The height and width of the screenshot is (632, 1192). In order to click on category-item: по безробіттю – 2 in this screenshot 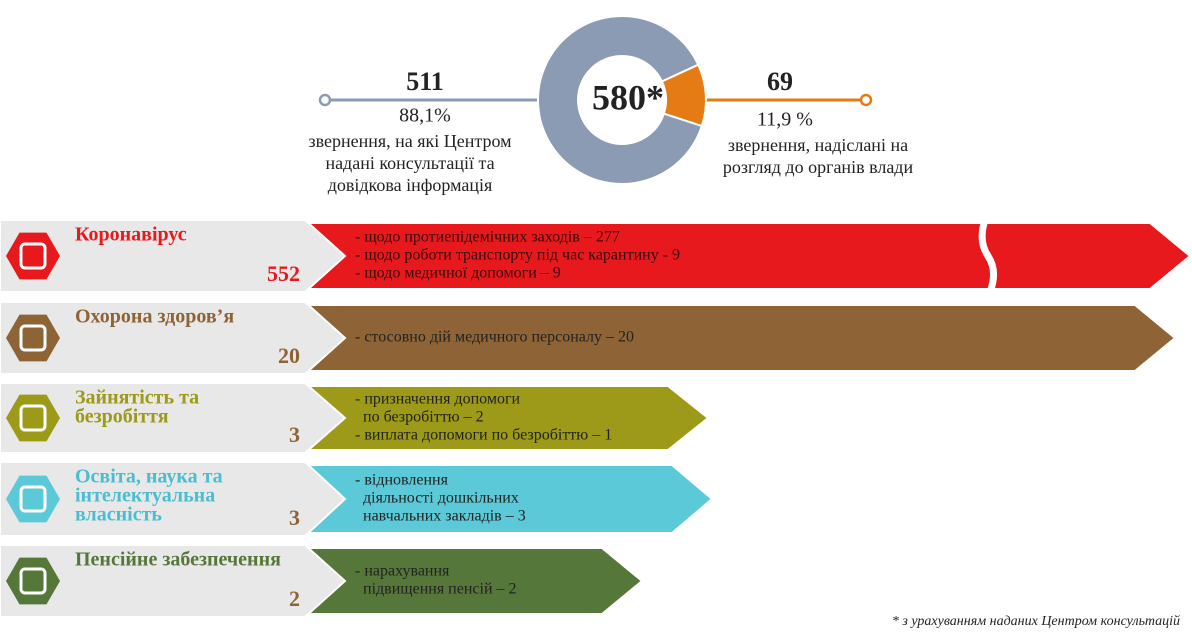, I will do `click(419, 417)`.